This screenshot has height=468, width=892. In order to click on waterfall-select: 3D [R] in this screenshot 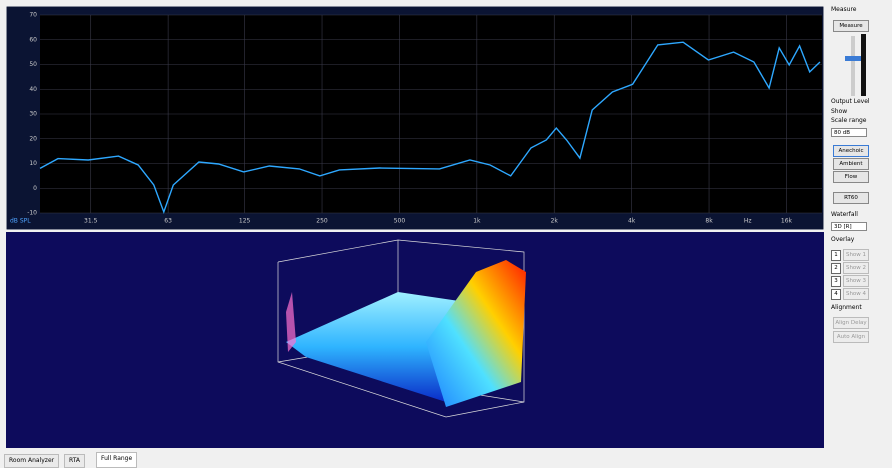, I will do `click(849, 226)`.